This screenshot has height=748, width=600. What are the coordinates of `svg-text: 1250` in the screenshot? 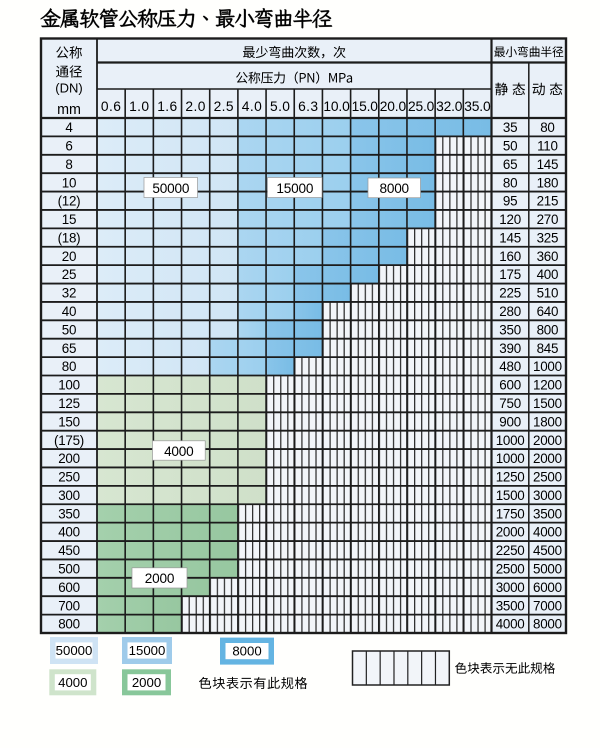 It's located at (510, 477).